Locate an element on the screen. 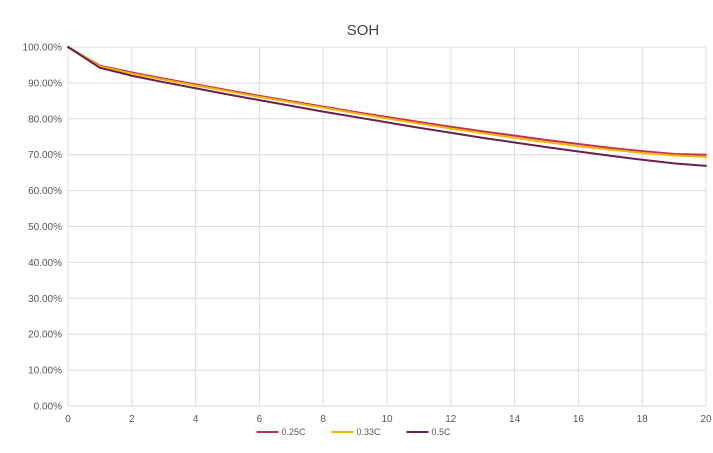  x-tick-label: 0 is located at coordinates (68, 419).